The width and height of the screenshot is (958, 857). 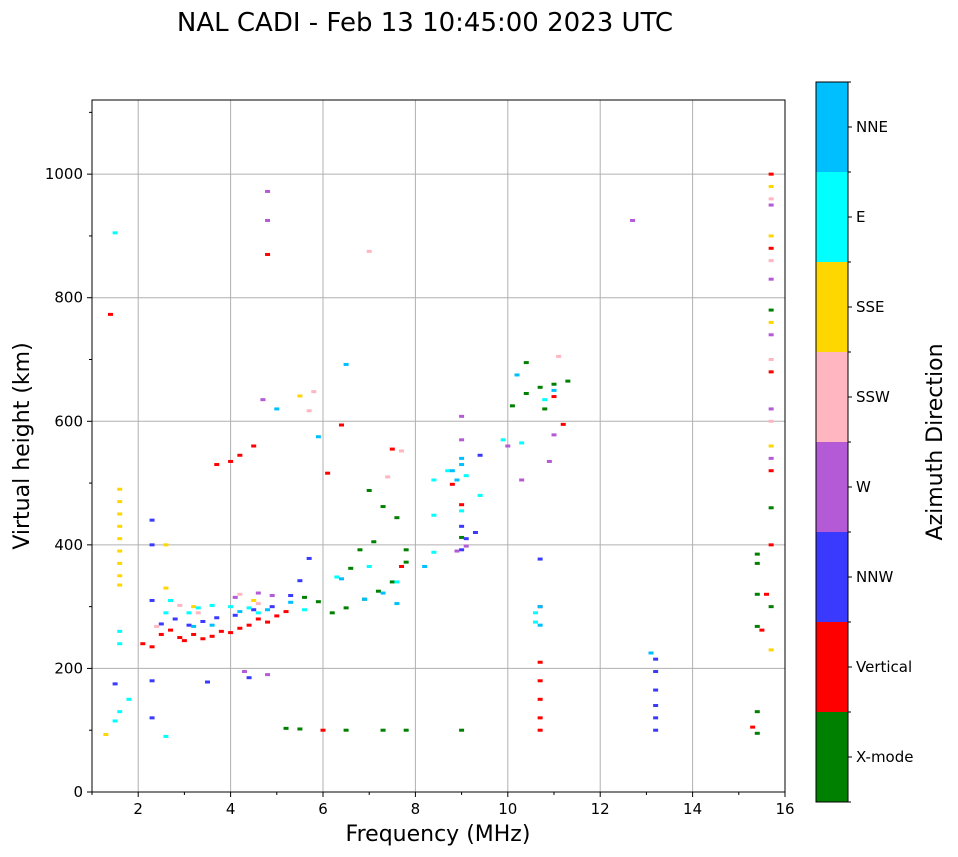 I want to click on x-axis-ticks: 2 4 6 8 10 12 14 16, so click(x=443, y=805).